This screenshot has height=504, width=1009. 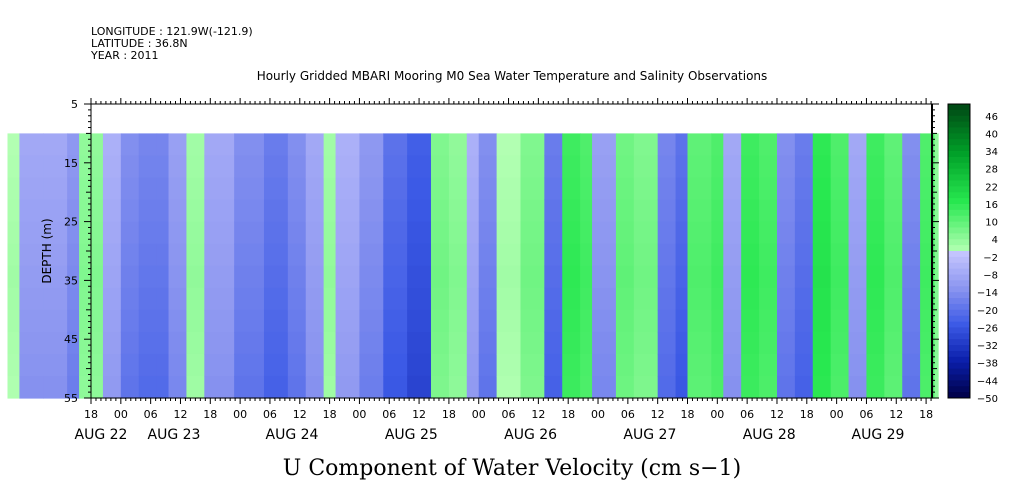 What do you see at coordinates (991, 187) in the screenshot?
I see `colorbar-label: 22` at bounding box center [991, 187].